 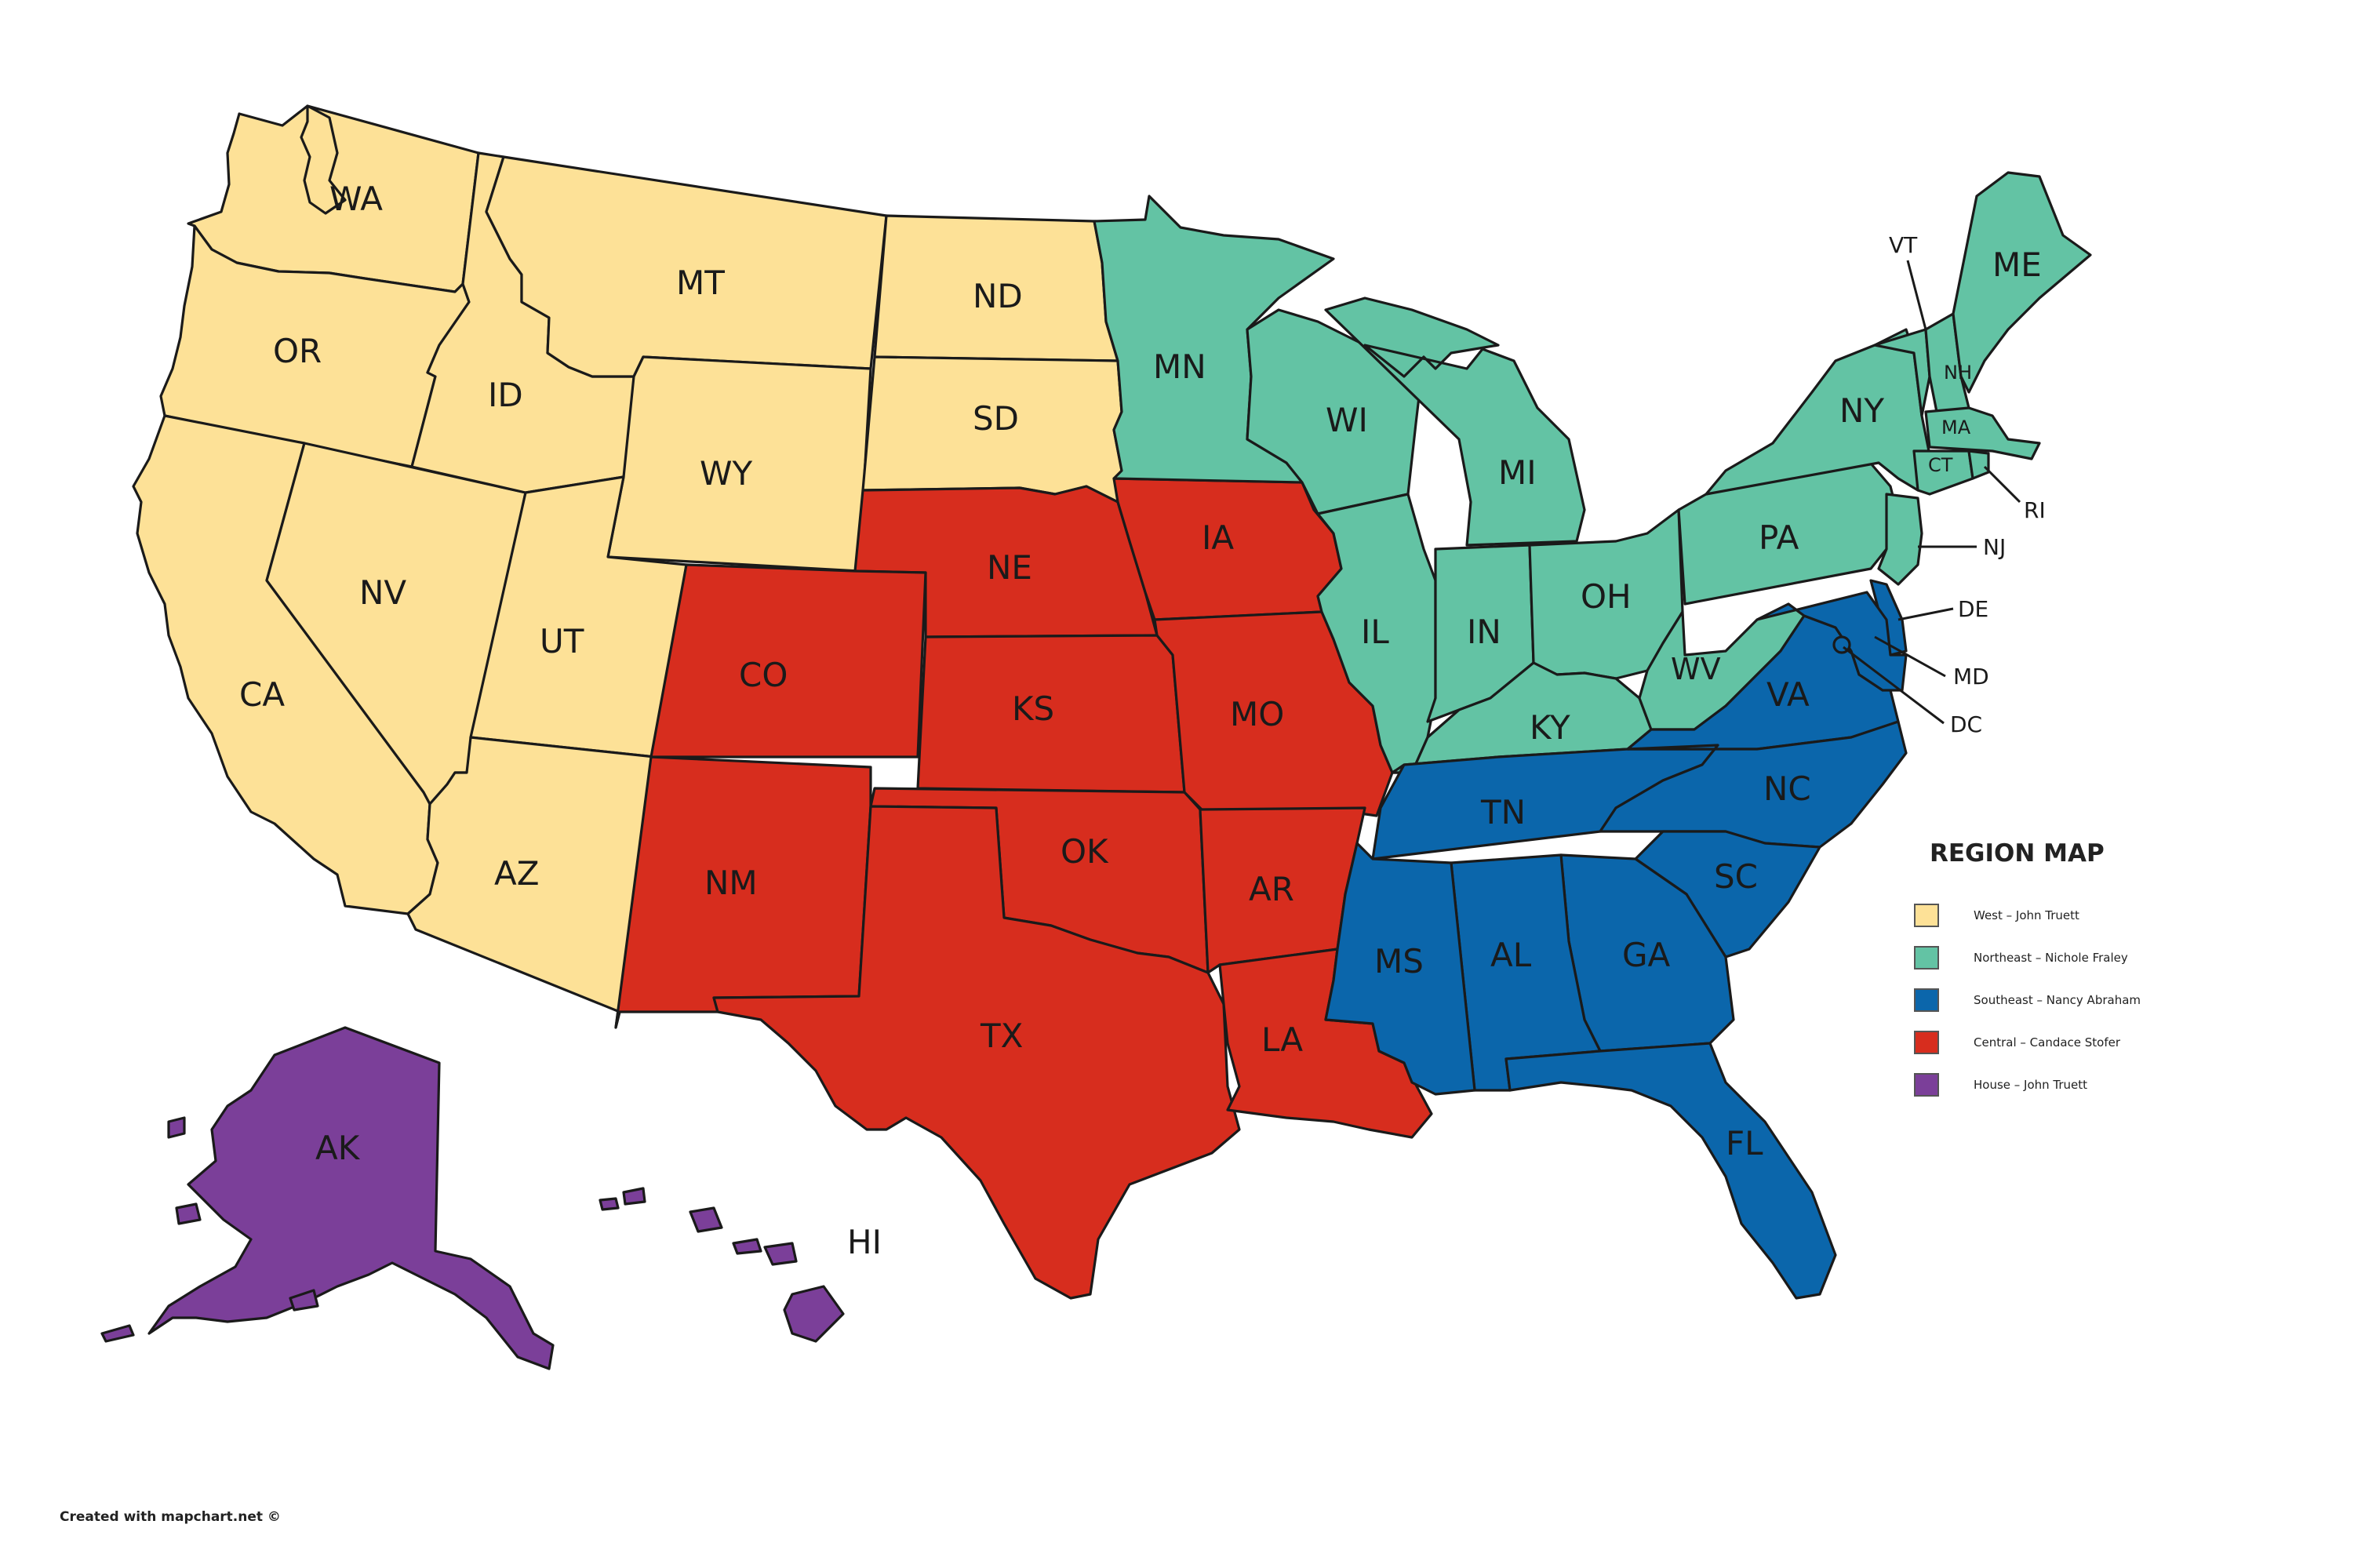 I want to click on label-ri: RI, so click(x=2035, y=510).